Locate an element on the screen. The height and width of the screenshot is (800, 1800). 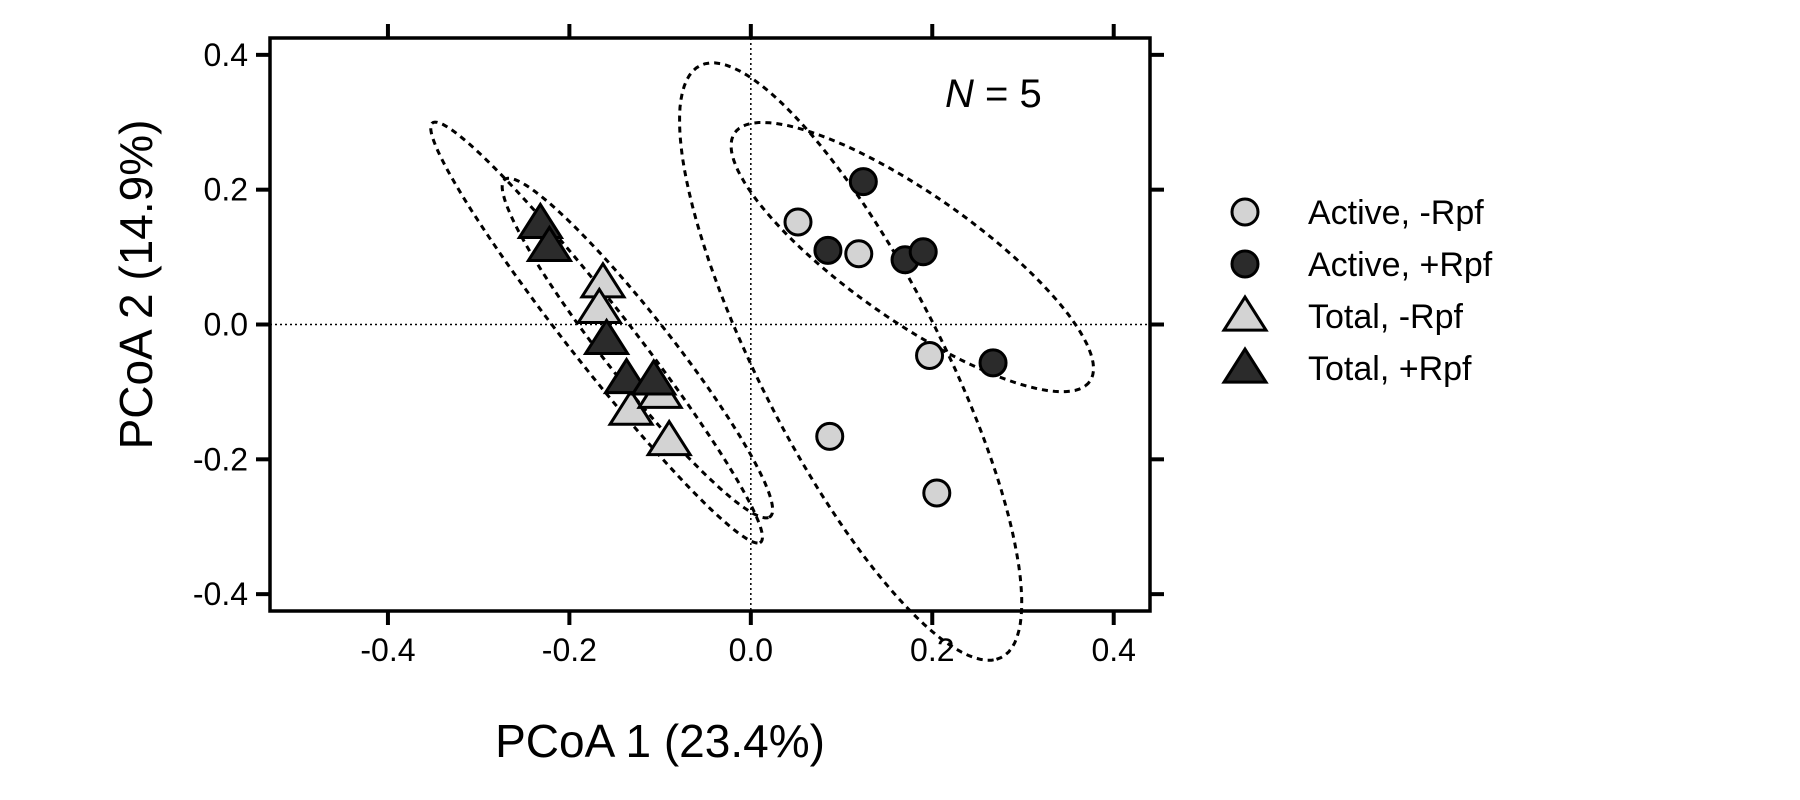
data-points is located at coordinates (762, 337).